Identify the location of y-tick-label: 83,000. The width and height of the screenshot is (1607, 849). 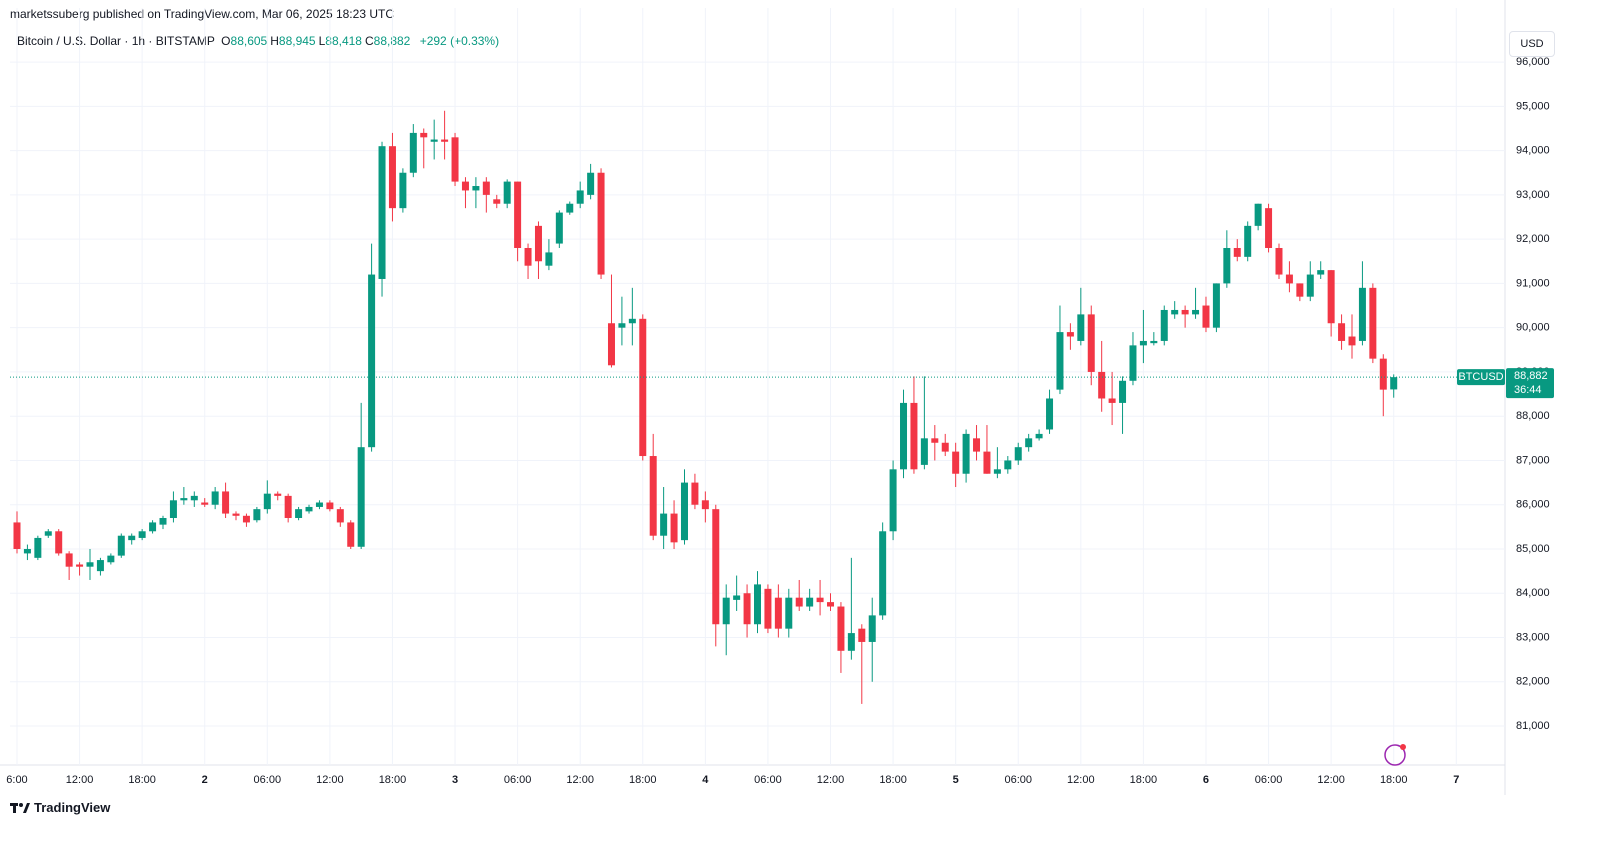
(1533, 637).